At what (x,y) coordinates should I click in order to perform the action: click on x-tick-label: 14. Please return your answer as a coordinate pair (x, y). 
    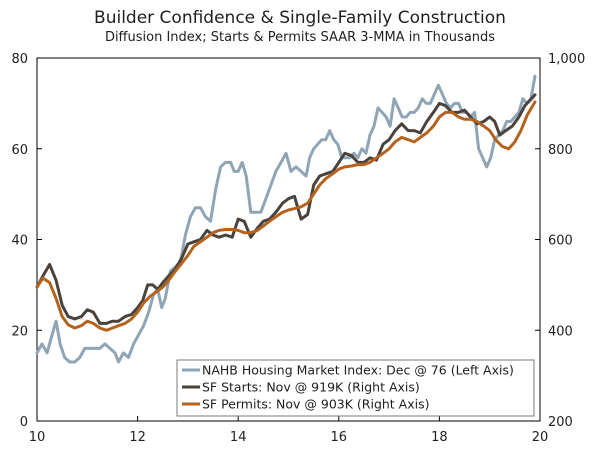
    Looking at the image, I should click on (238, 437).